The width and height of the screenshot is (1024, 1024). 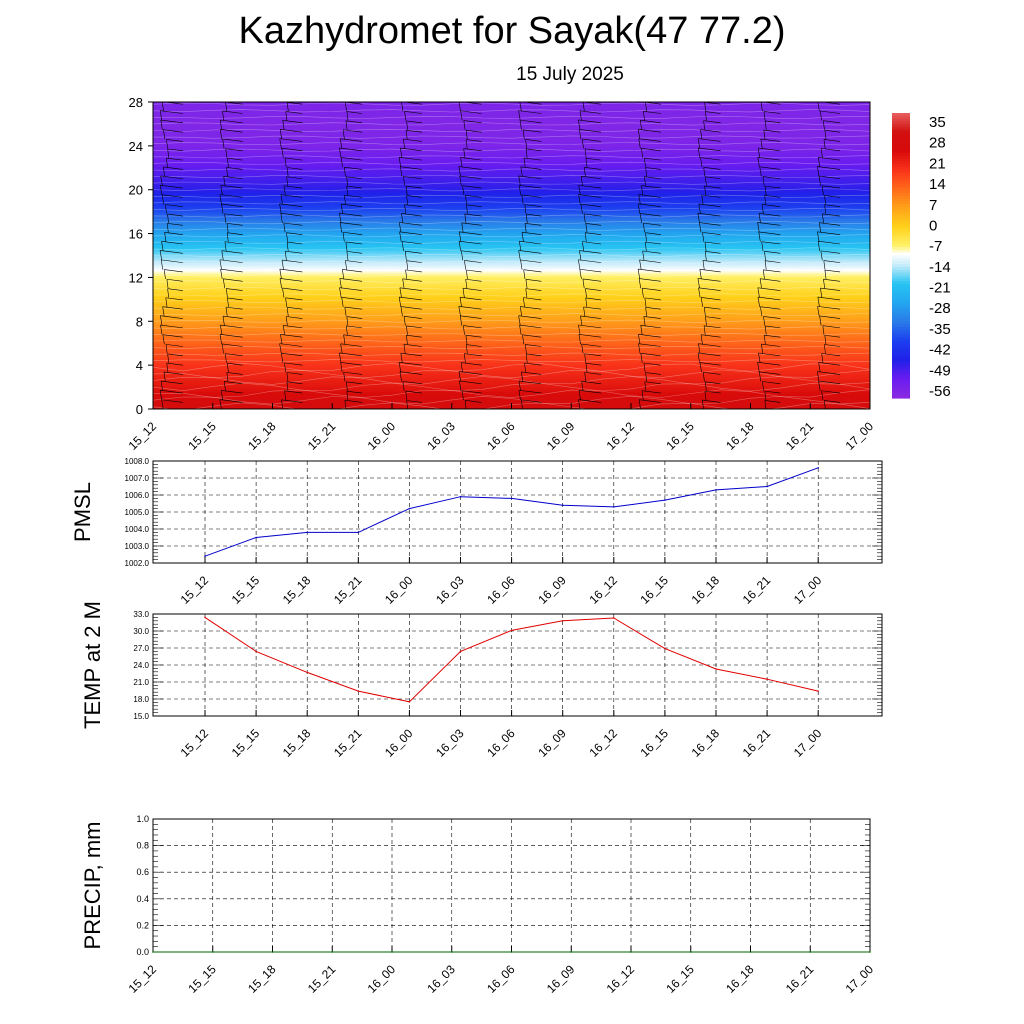 I want to click on y-tick-label: 12, so click(x=136, y=277).